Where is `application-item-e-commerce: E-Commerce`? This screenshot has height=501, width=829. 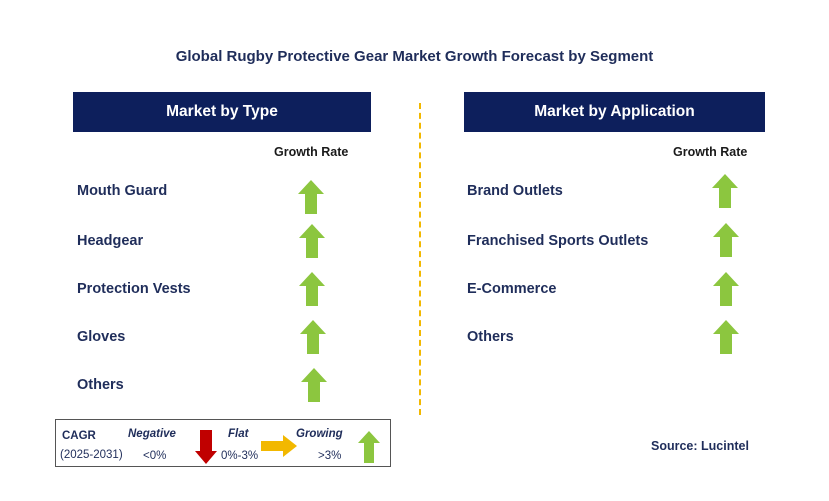
application-item-e-commerce: E-Commerce is located at coordinates (512, 289).